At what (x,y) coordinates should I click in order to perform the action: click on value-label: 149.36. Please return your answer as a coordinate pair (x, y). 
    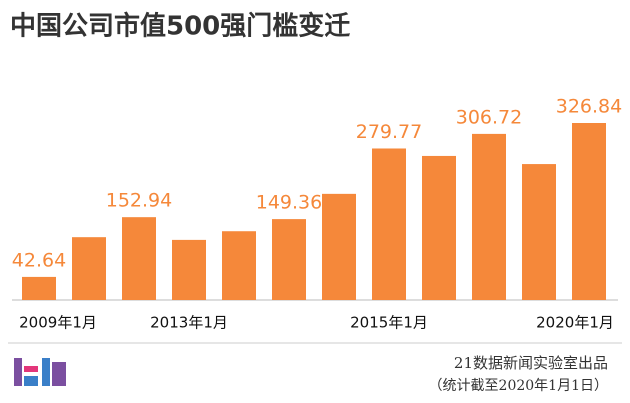
    Looking at the image, I should click on (289, 203).